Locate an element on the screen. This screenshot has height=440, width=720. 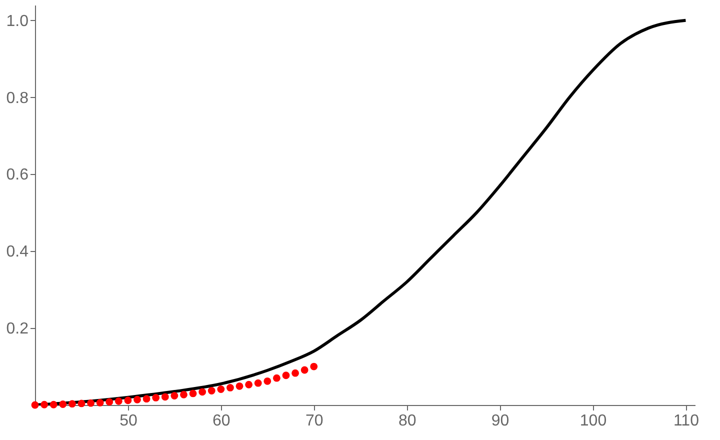
x-tick-label: 110 is located at coordinates (686, 421).